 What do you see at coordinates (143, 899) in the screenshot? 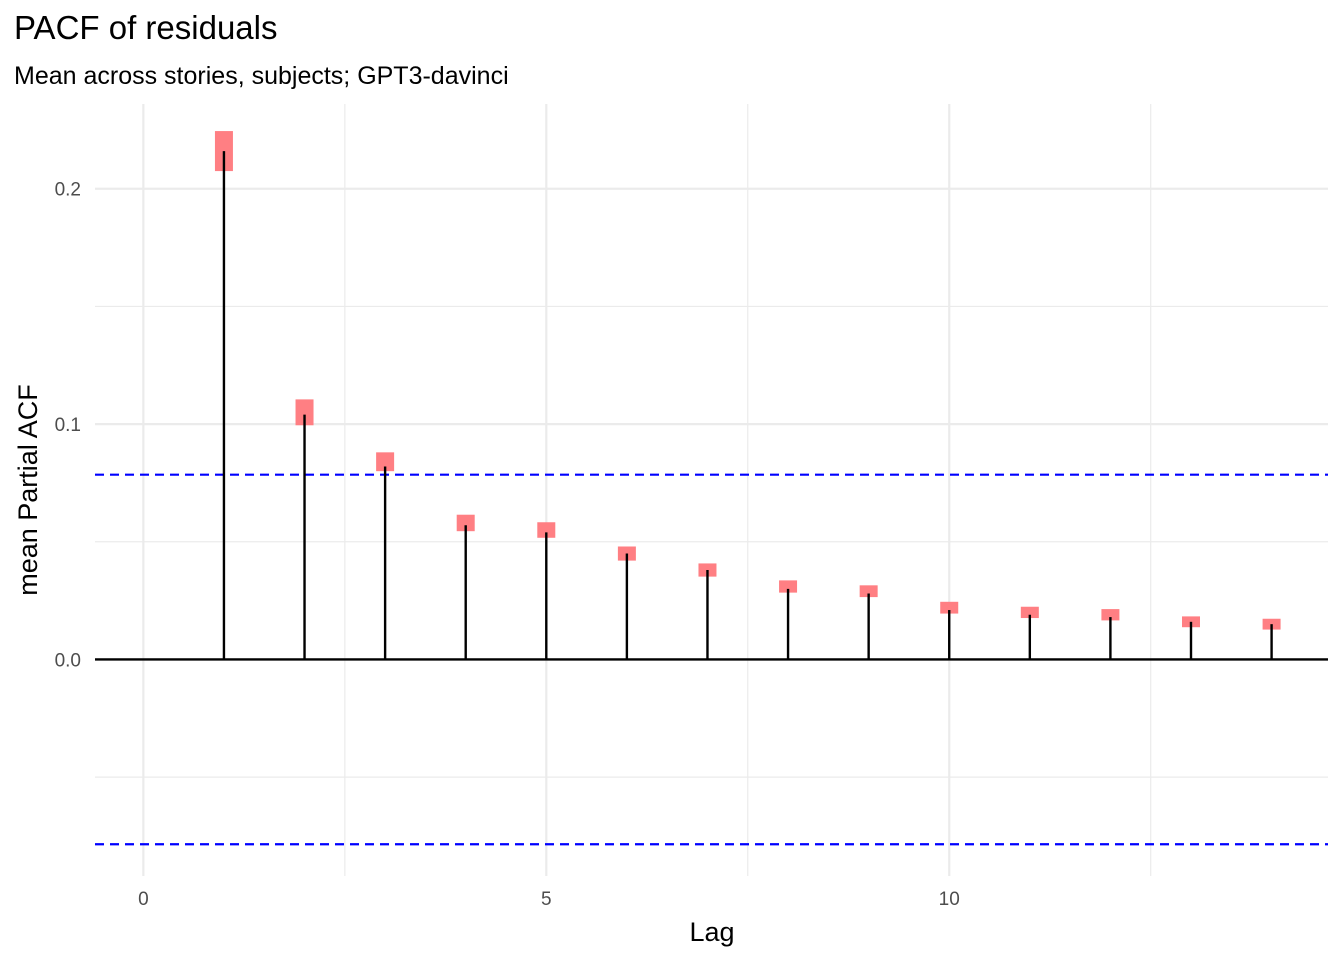
I see `x-tick-label: 0` at bounding box center [143, 899].